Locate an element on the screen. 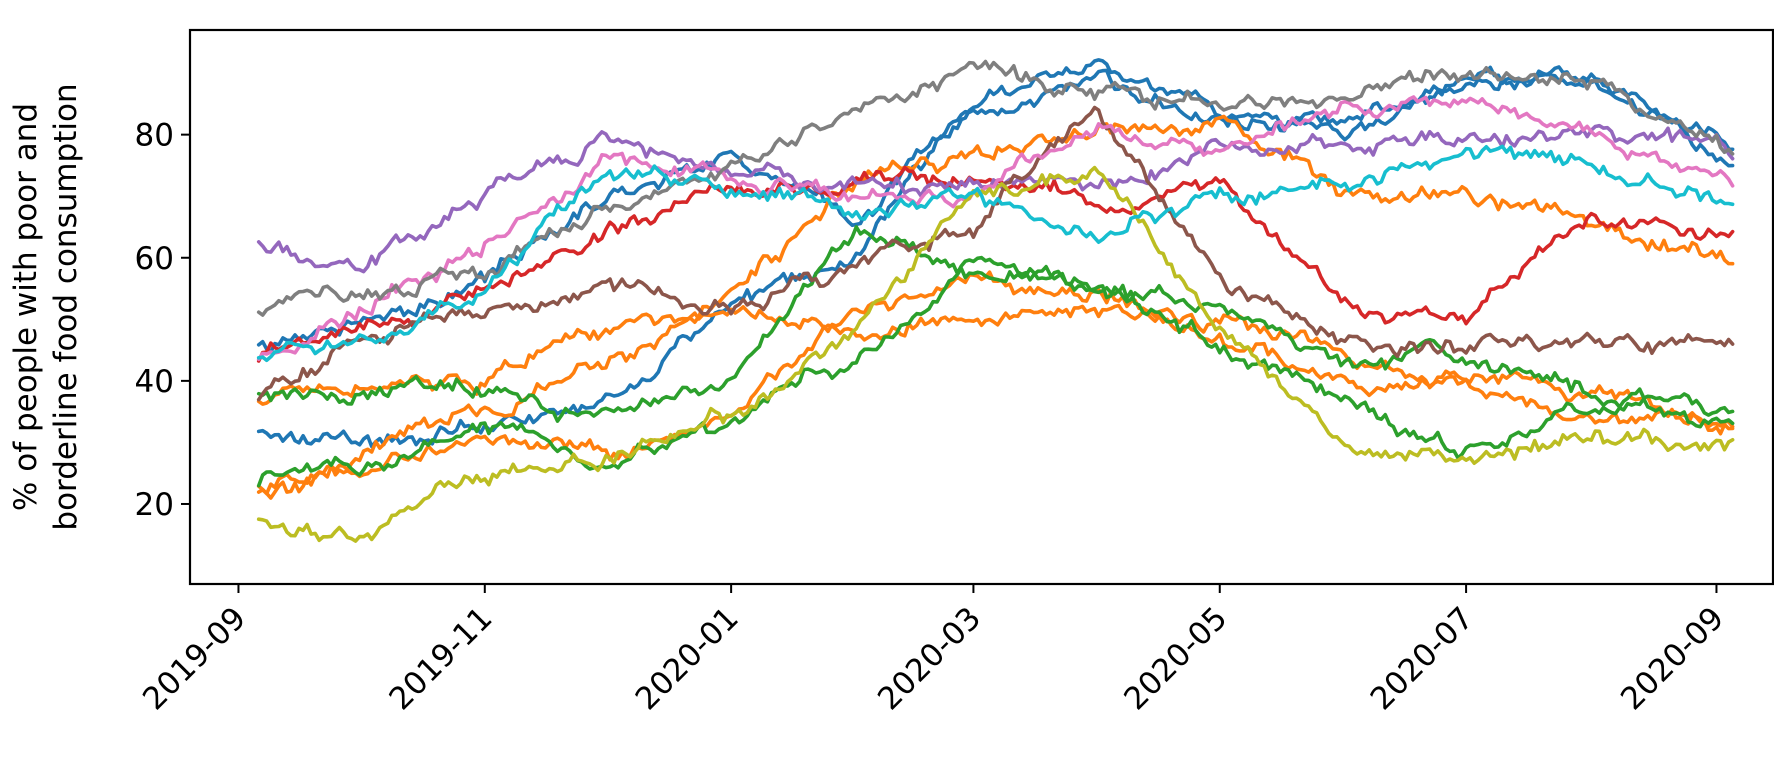 This screenshot has height=766, width=1774. y-tick-label: 20 is located at coordinates (154, 505).